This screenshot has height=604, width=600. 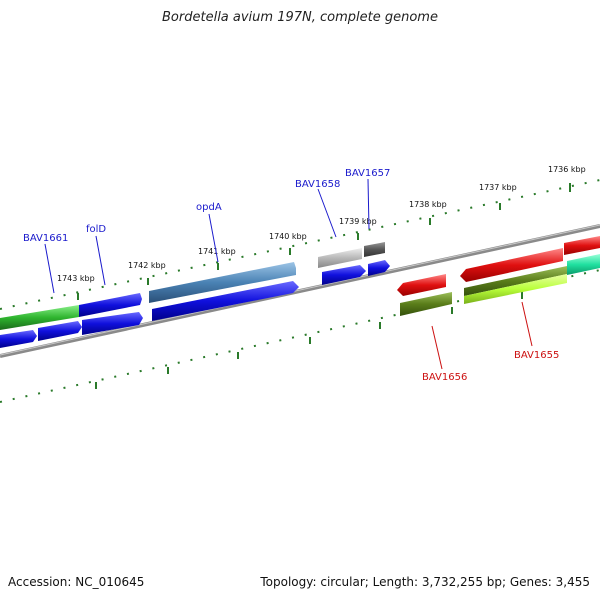 What do you see at coordinates (358, 221) in the screenshot?
I see `tick-label-1739: 1739 kbp` at bounding box center [358, 221].